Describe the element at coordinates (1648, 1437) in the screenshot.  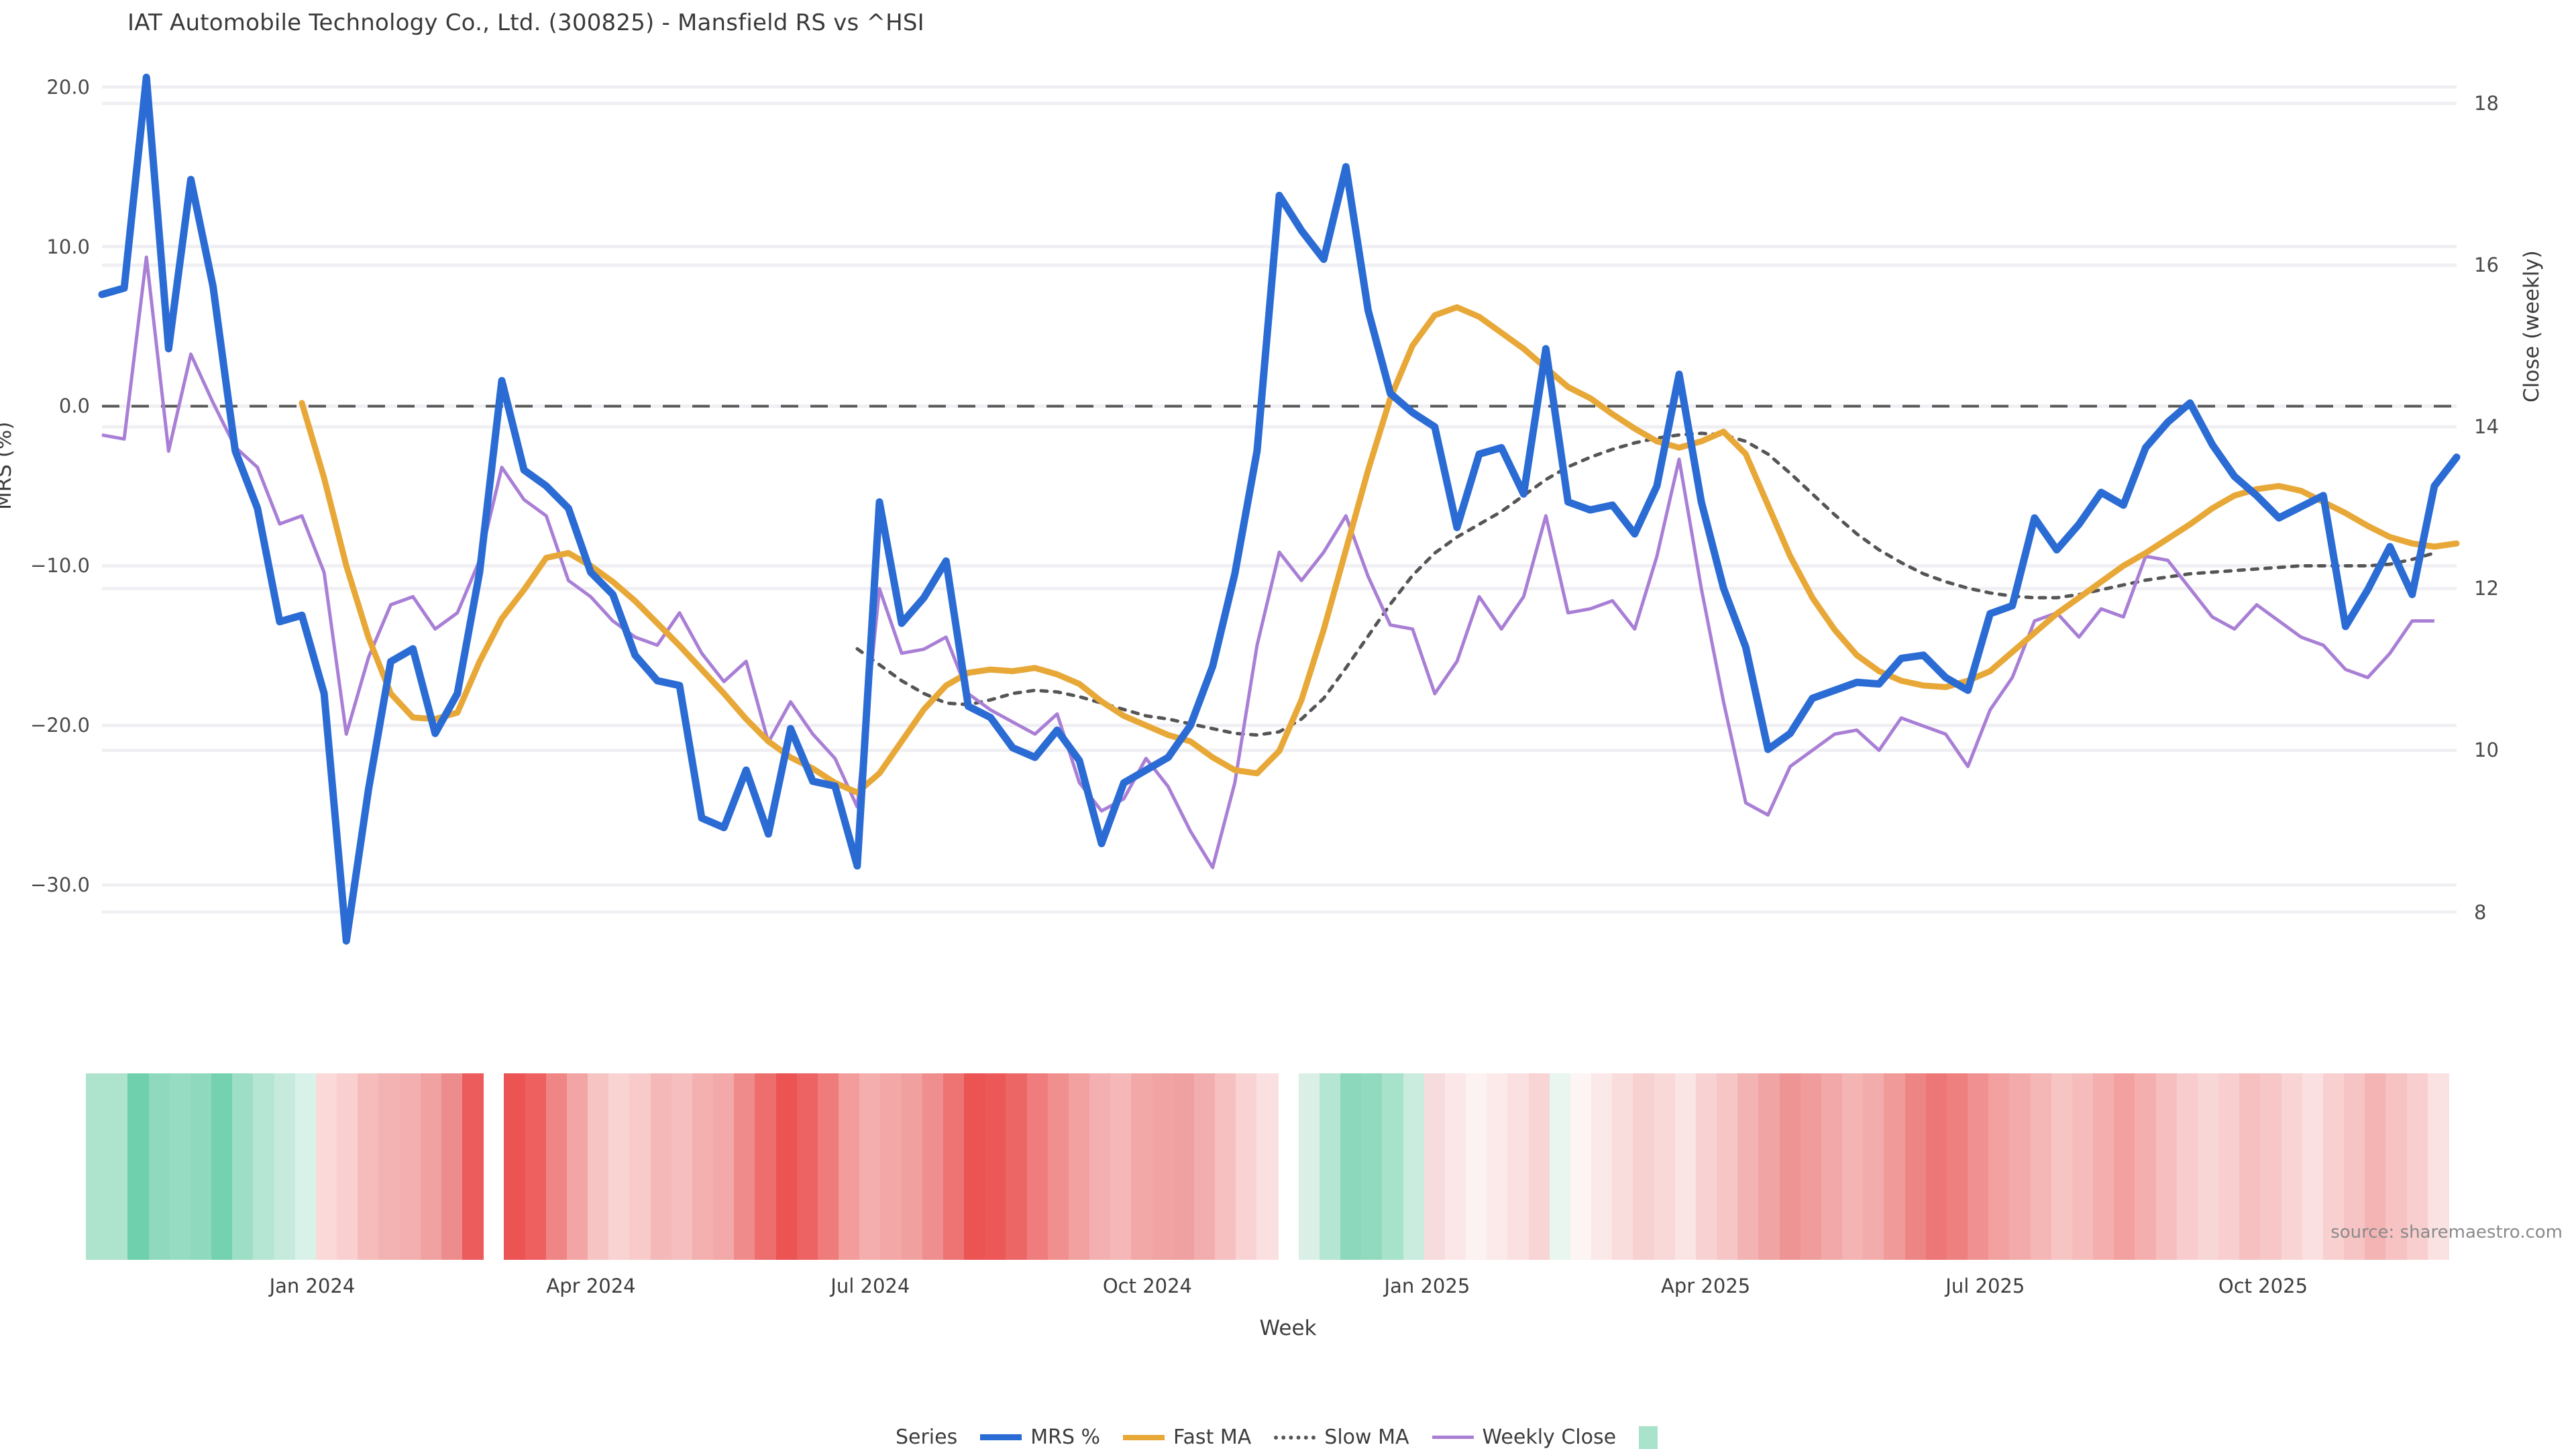
I see `legend-item-heatmap` at that location.